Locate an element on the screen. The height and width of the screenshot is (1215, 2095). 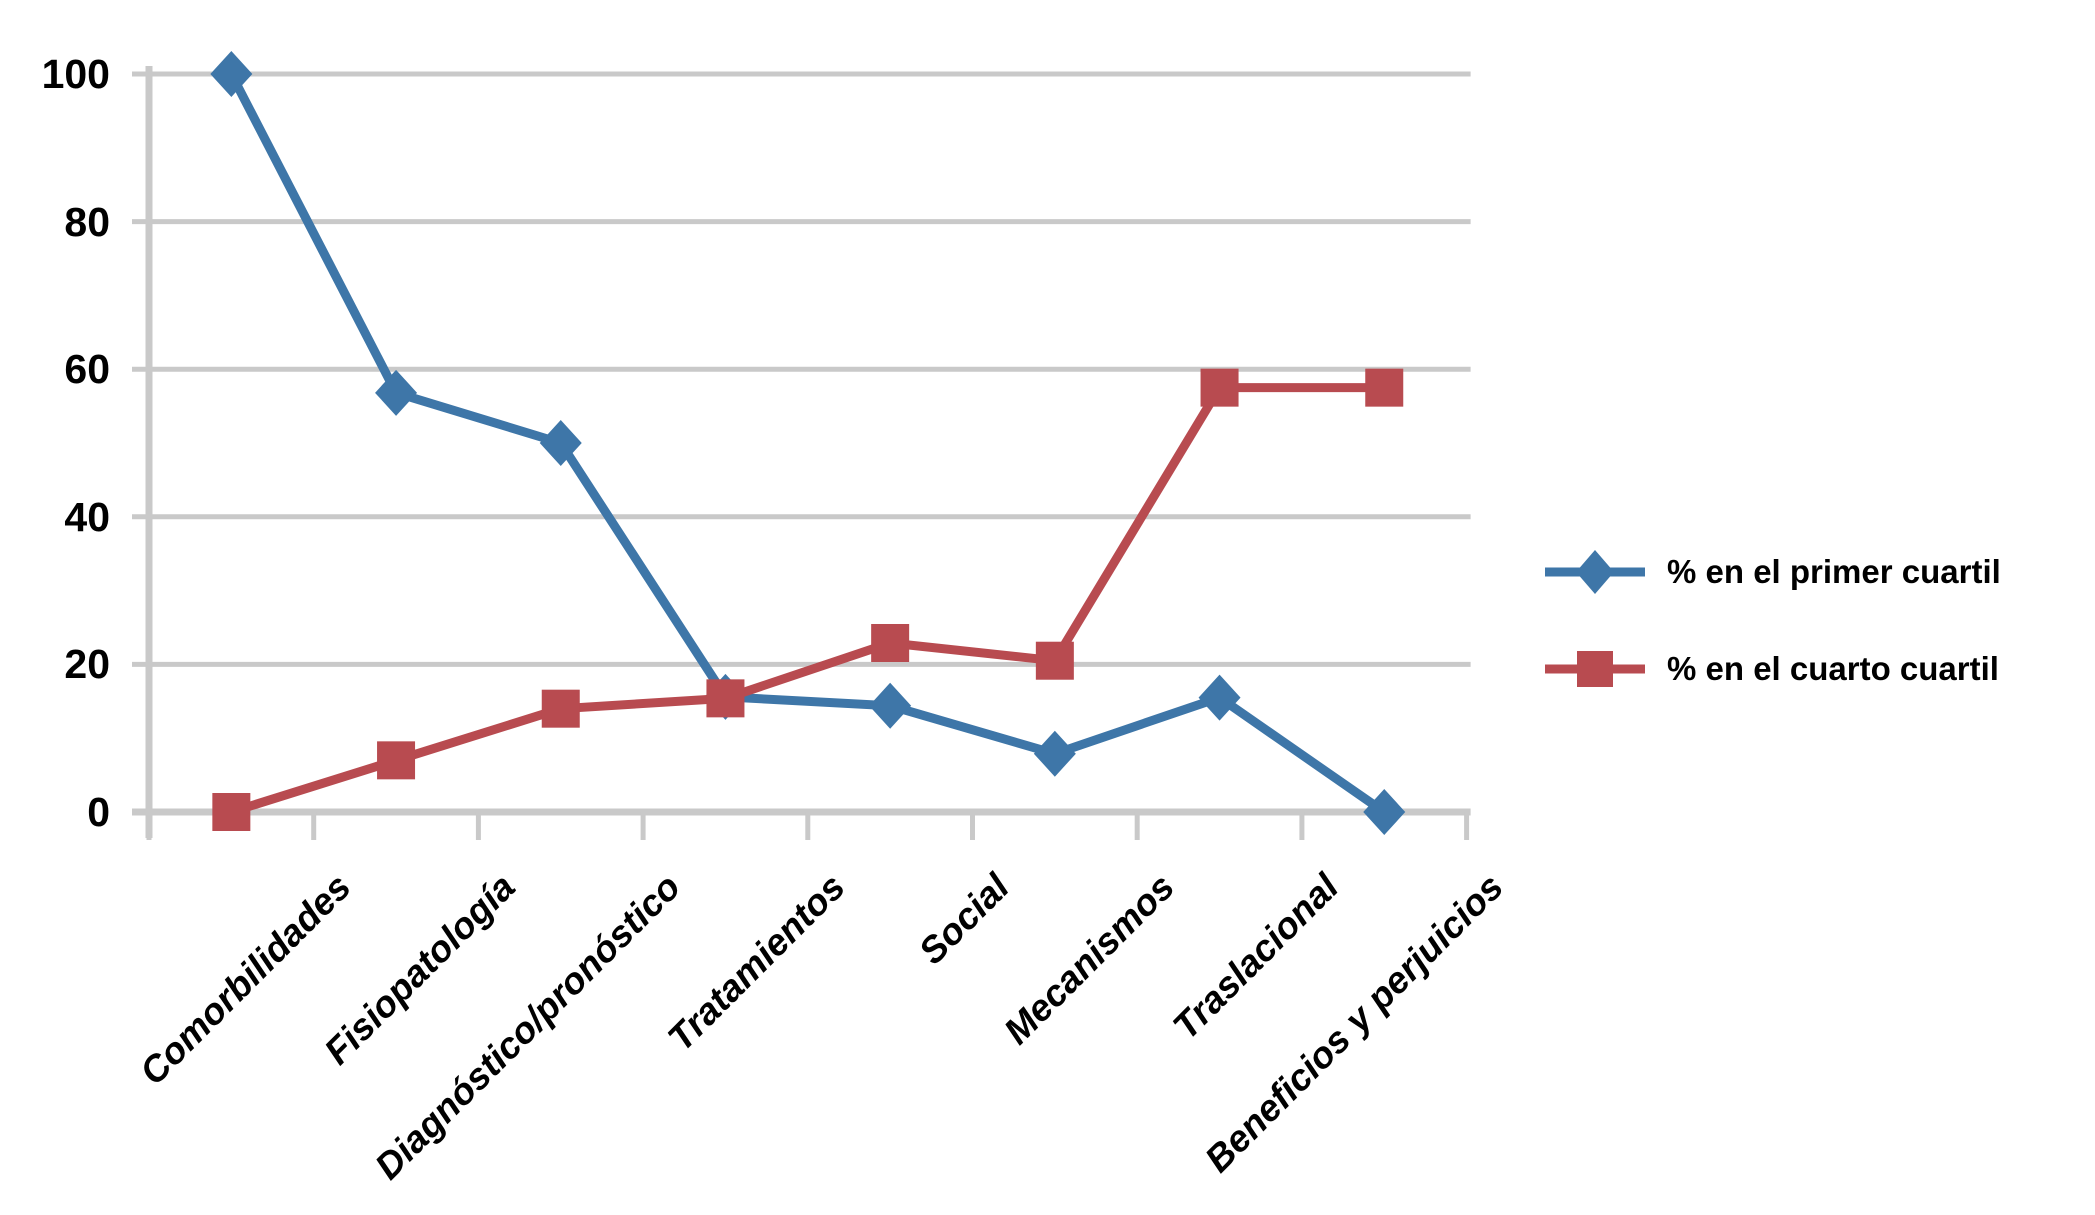
y-tick-label: 40 is located at coordinates (87, 516).